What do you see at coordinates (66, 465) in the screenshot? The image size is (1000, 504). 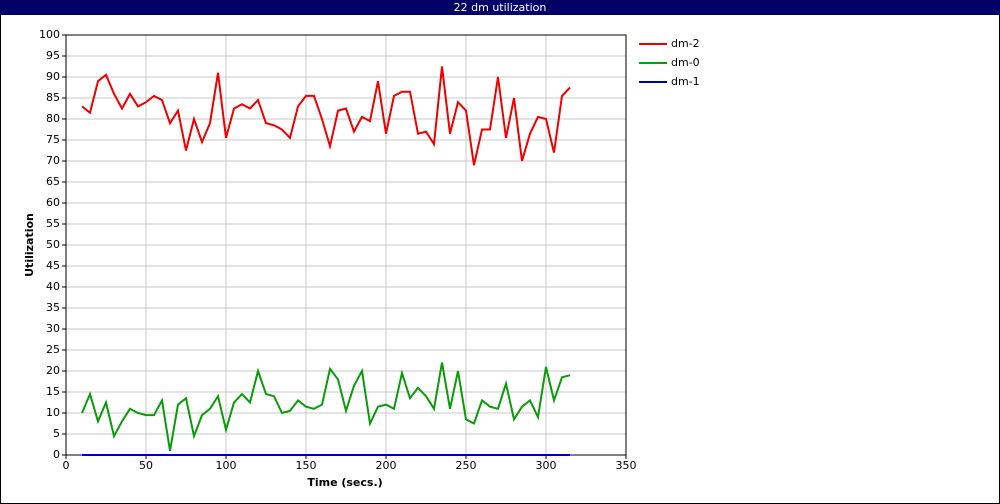 I see `x-tick-label: 0` at bounding box center [66, 465].